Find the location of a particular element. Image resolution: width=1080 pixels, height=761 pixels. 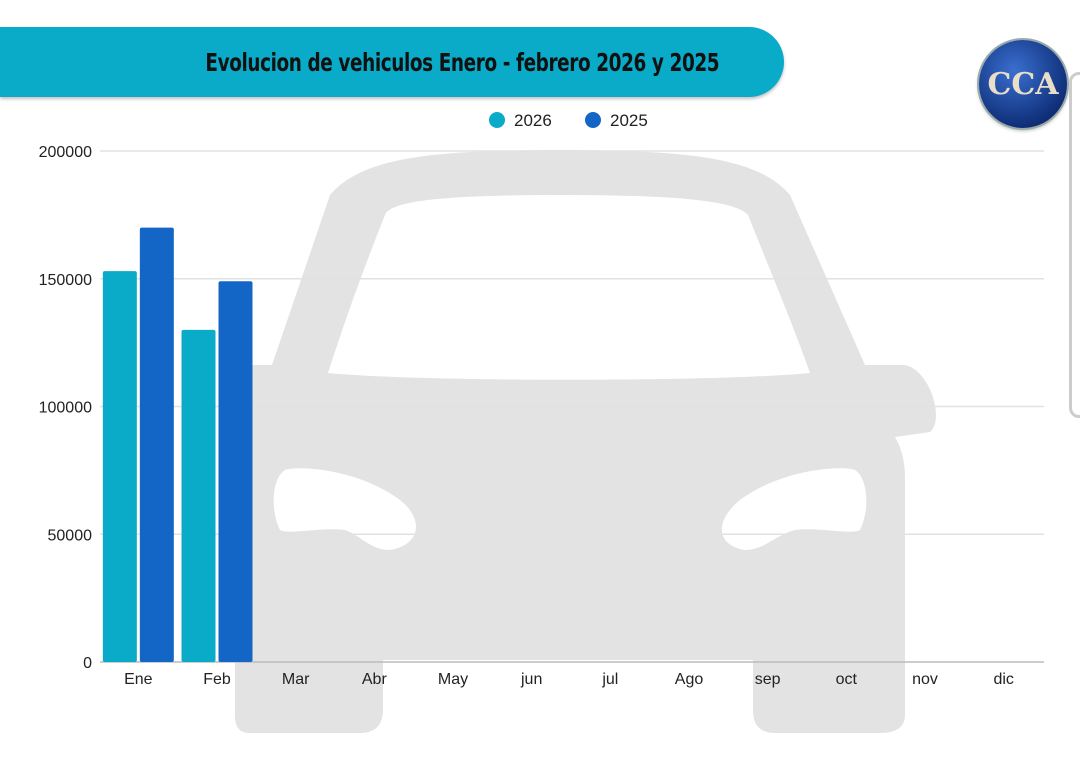

y-tick-label: 150000 is located at coordinates (65, 280).